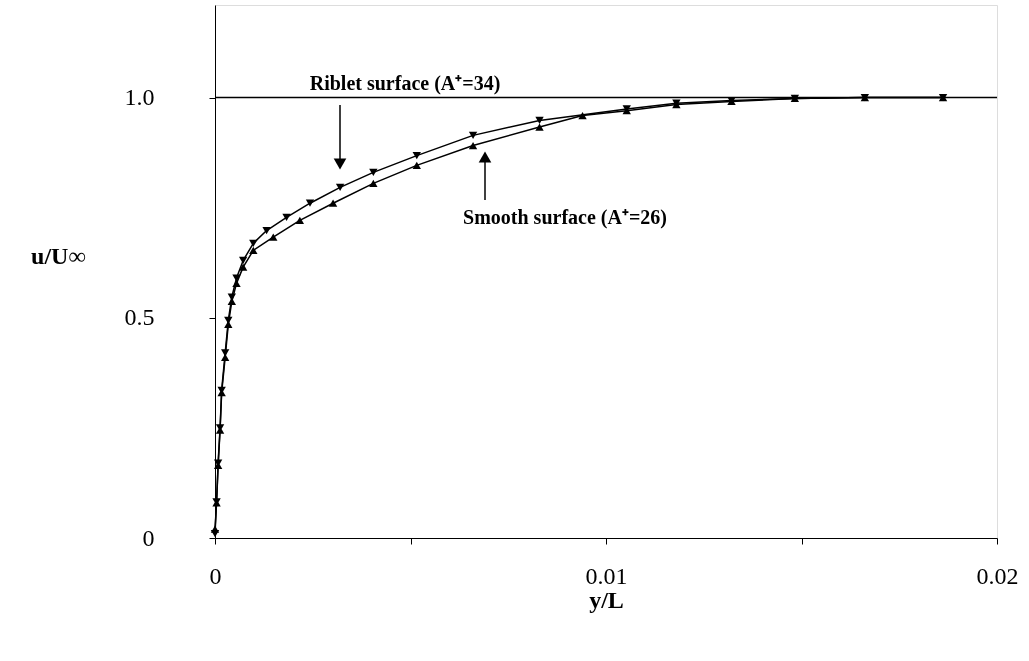 Image resolution: width=1029 pixels, height=661 pixels. What do you see at coordinates (215, 575) in the screenshot?
I see `x-tick-label: 0` at bounding box center [215, 575].